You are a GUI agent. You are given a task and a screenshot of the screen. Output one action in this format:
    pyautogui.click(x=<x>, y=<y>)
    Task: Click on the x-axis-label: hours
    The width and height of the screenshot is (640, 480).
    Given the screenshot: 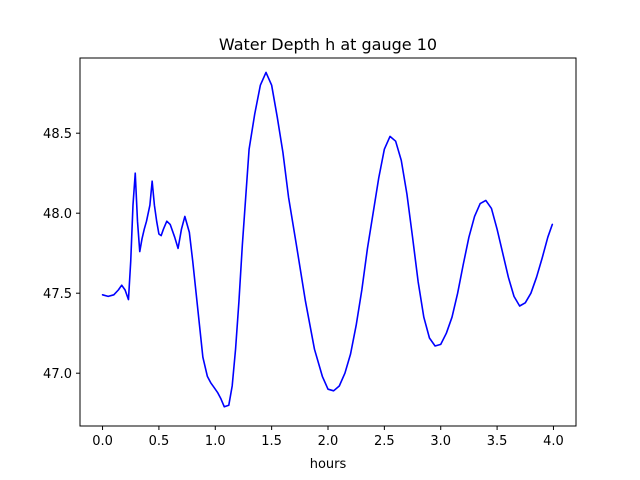 What is the action you would take?
    pyautogui.click(x=328, y=464)
    